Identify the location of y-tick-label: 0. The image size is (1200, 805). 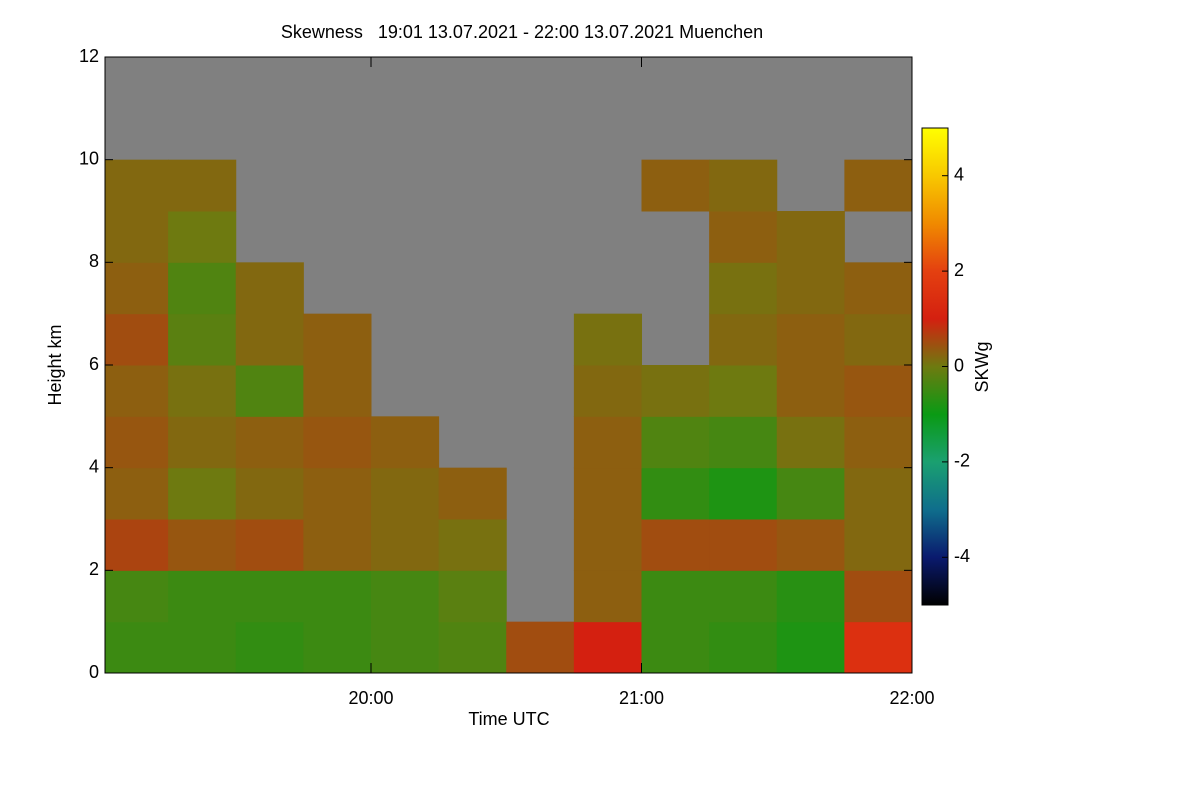
(94, 672).